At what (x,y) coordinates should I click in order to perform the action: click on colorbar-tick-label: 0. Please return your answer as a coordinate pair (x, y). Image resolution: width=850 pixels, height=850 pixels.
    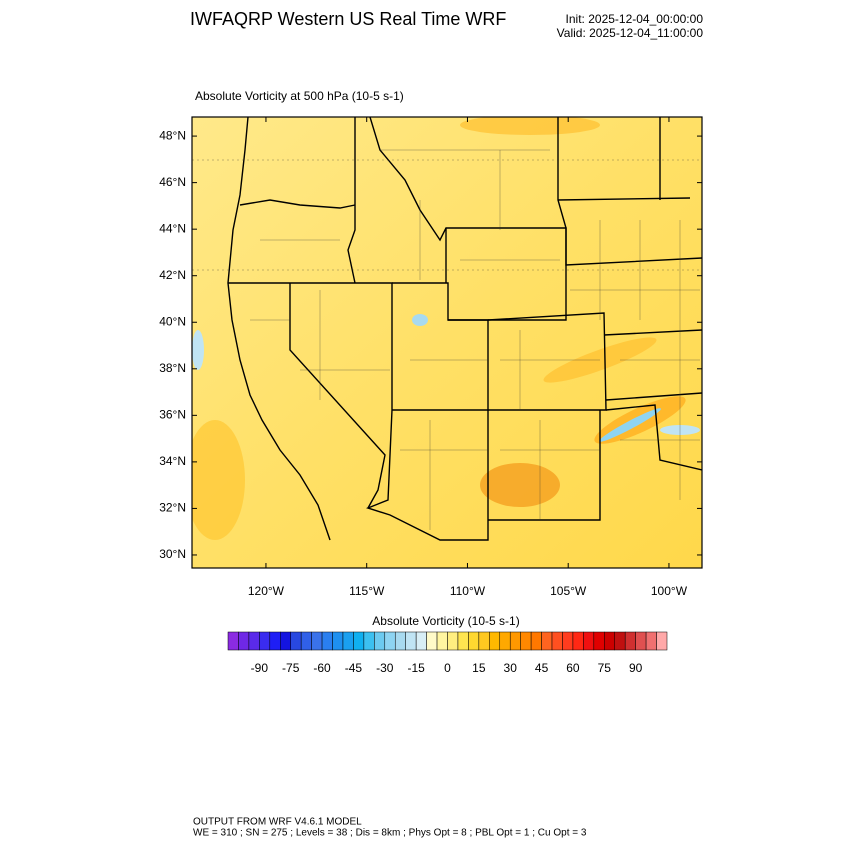
    Looking at the image, I should click on (447, 668).